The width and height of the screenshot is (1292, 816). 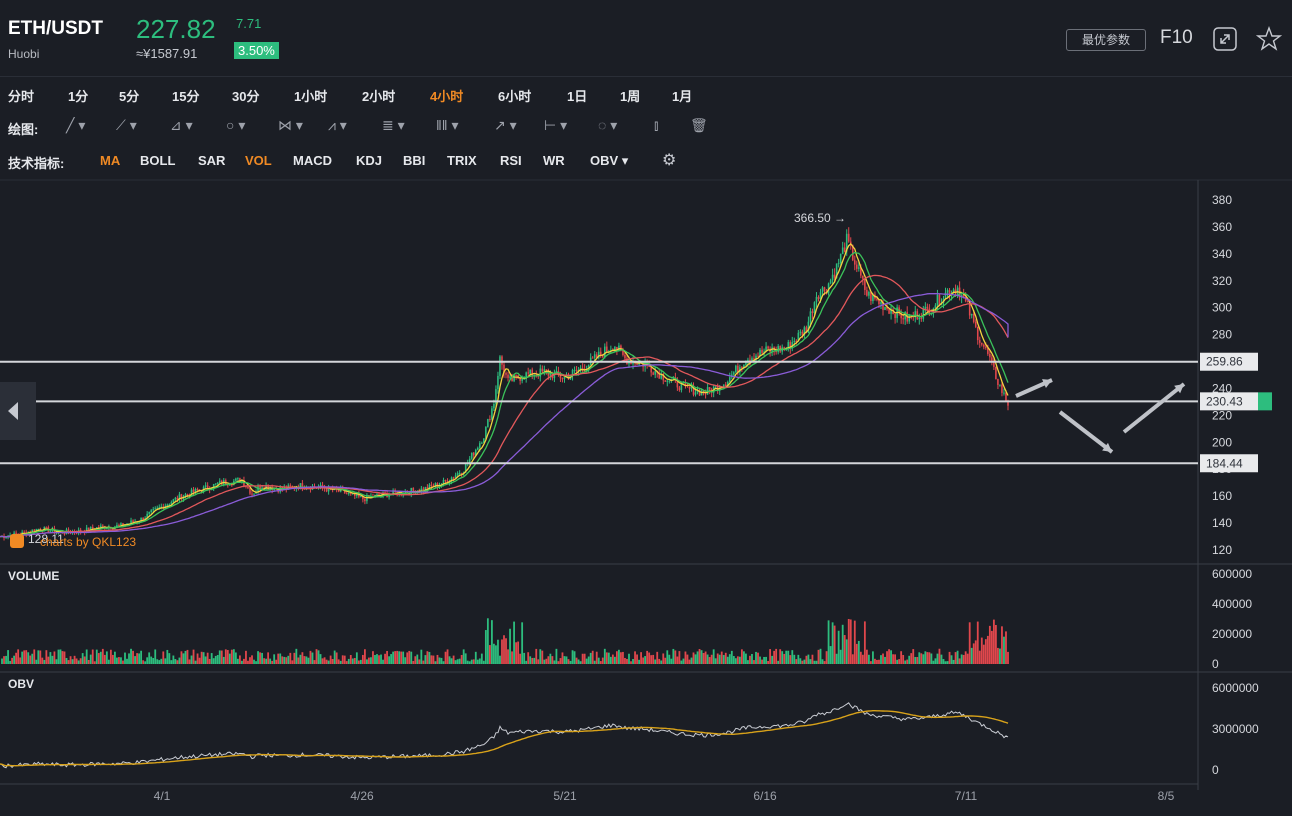 What do you see at coordinates (129, 96) in the screenshot?
I see `tab-timeframe: 5分` at bounding box center [129, 96].